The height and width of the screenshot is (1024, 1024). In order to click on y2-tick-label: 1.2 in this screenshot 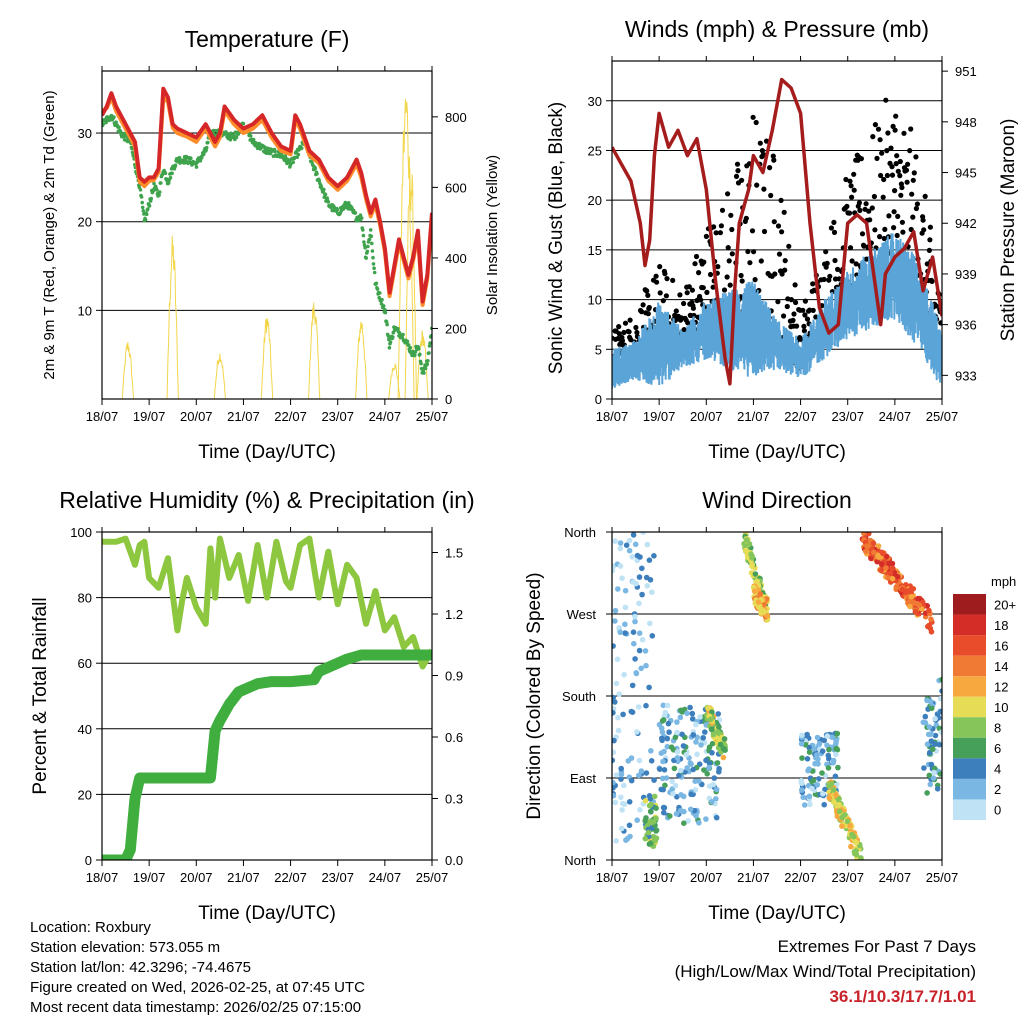, I will do `click(454, 614)`.